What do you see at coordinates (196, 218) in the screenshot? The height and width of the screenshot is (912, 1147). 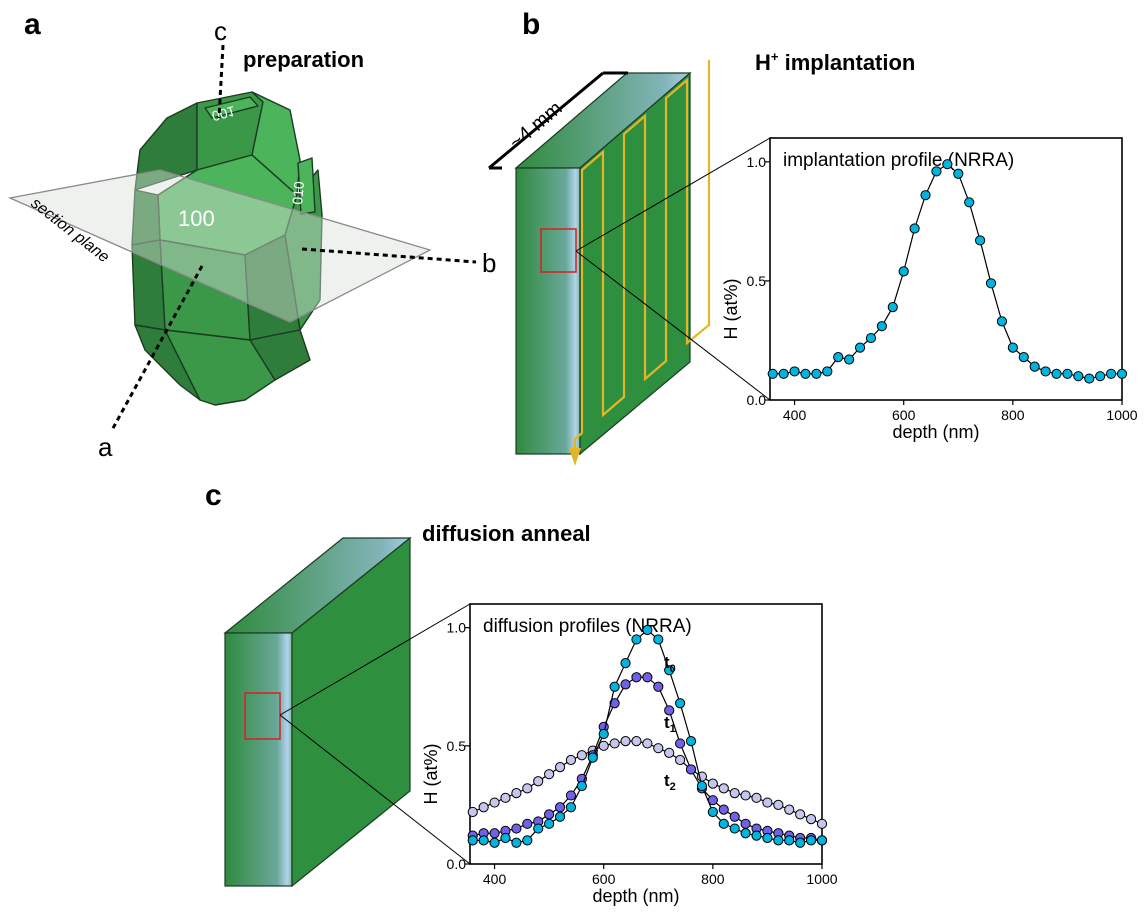 I see `face-100-label: 100` at bounding box center [196, 218].